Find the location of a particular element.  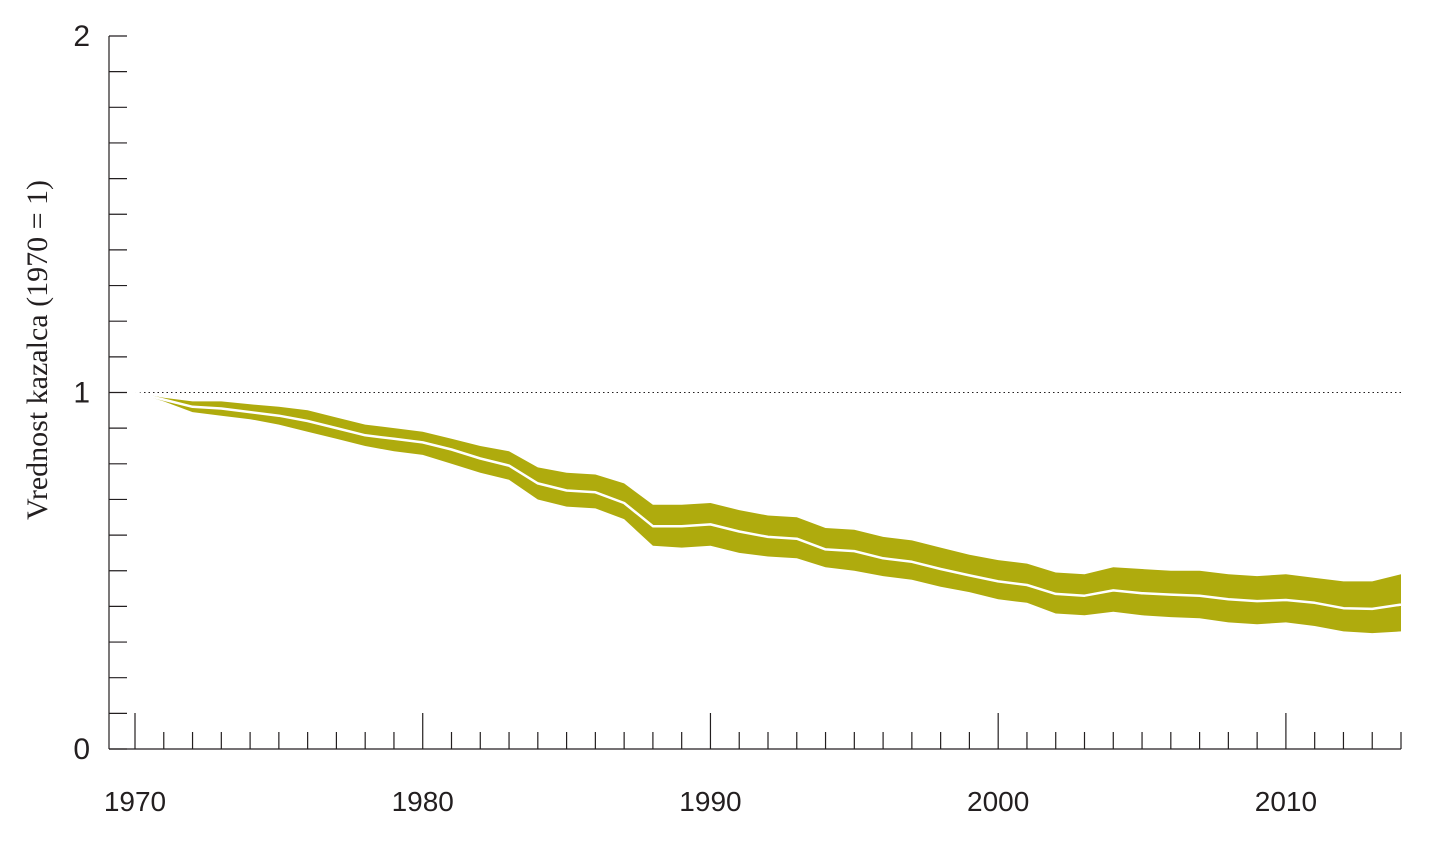

x-tick-label: 2000 is located at coordinates (998, 801).